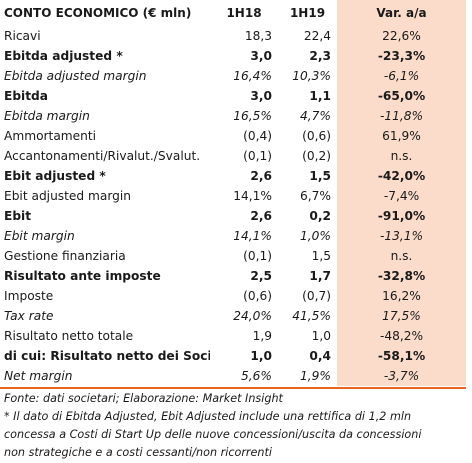  What do you see at coordinates (252, 116) in the screenshot?
I see `value-1h18: 16,5%` at bounding box center [252, 116].